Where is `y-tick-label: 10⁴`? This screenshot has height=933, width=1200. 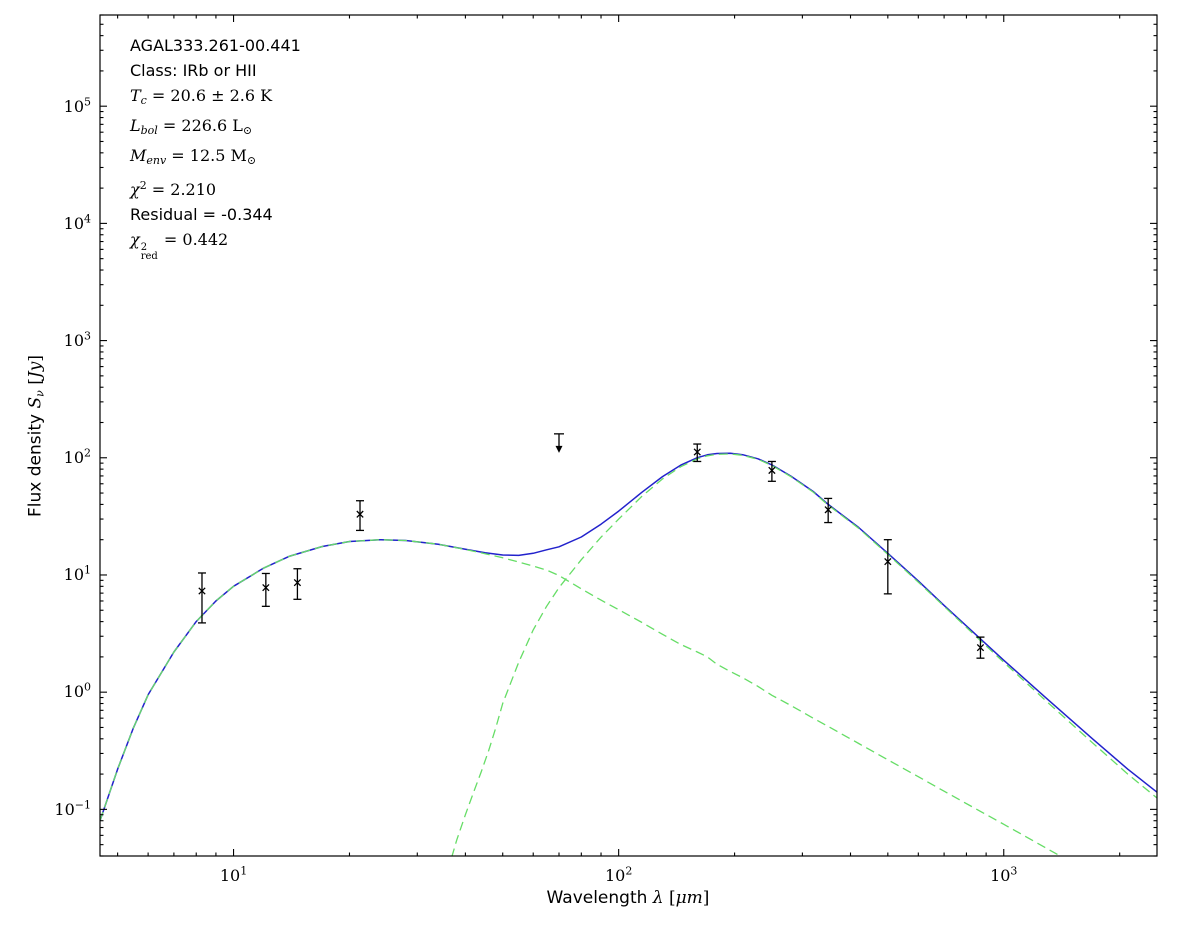
y-tick-label: 10⁴ is located at coordinates (77, 222).